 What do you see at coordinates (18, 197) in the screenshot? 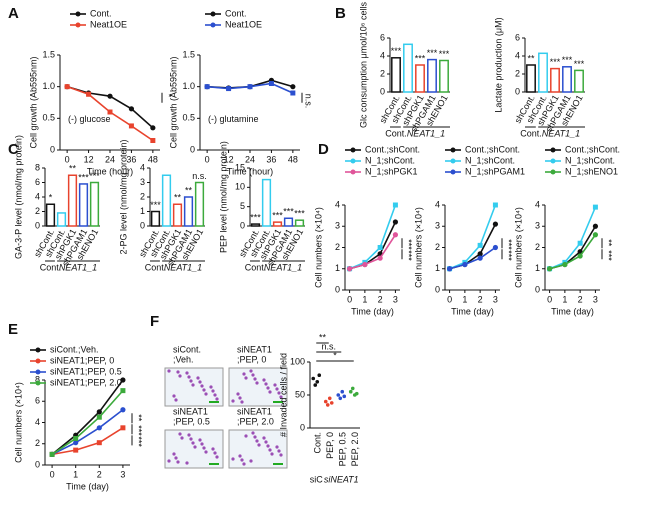
I see `y-axis-label: GA-3-P level (nmol/mg protein)` at bounding box center [18, 197].